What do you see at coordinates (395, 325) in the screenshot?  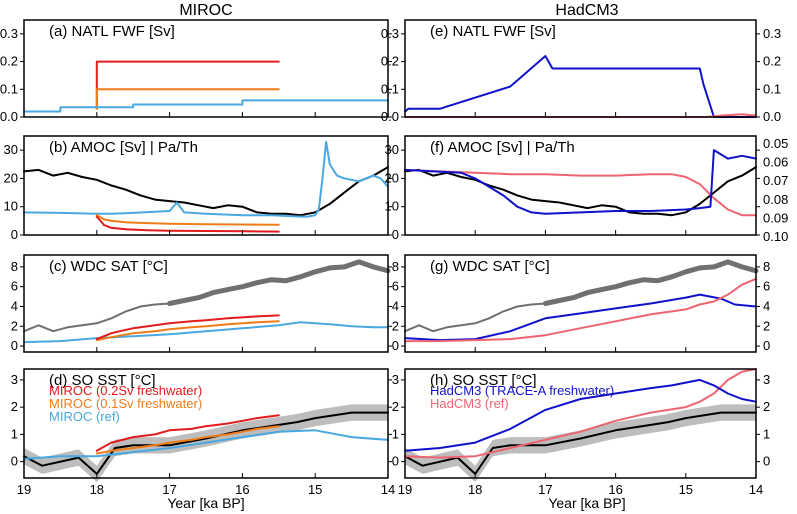 I see `panel-g-ytick-label: 2` at bounding box center [395, 325].